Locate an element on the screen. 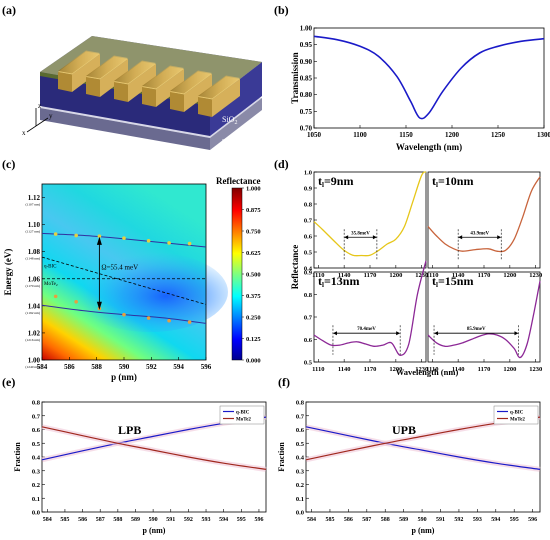 The width and height of the screenshot is (550, 540). sio2-label: SiO2 is located at coordinates (229, 120).